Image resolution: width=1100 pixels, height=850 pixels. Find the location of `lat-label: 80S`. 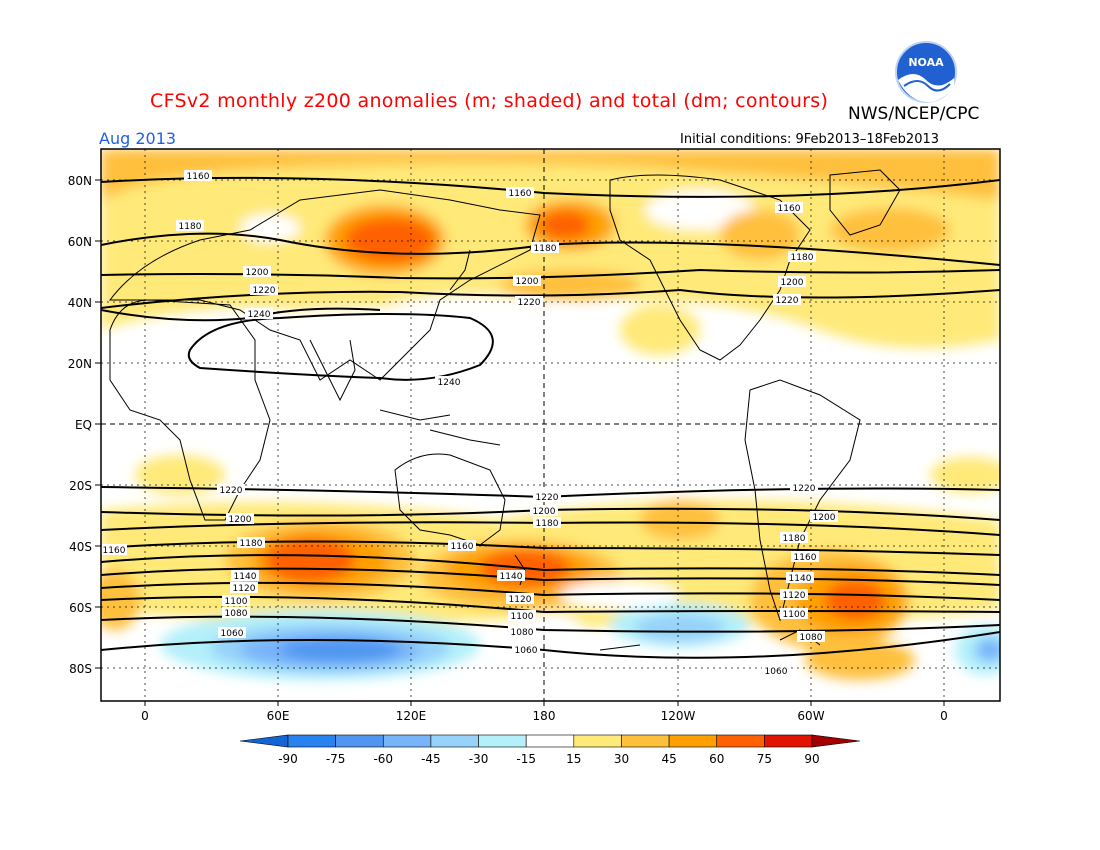

lat-label: 80S is located at coordinates (80, 669).